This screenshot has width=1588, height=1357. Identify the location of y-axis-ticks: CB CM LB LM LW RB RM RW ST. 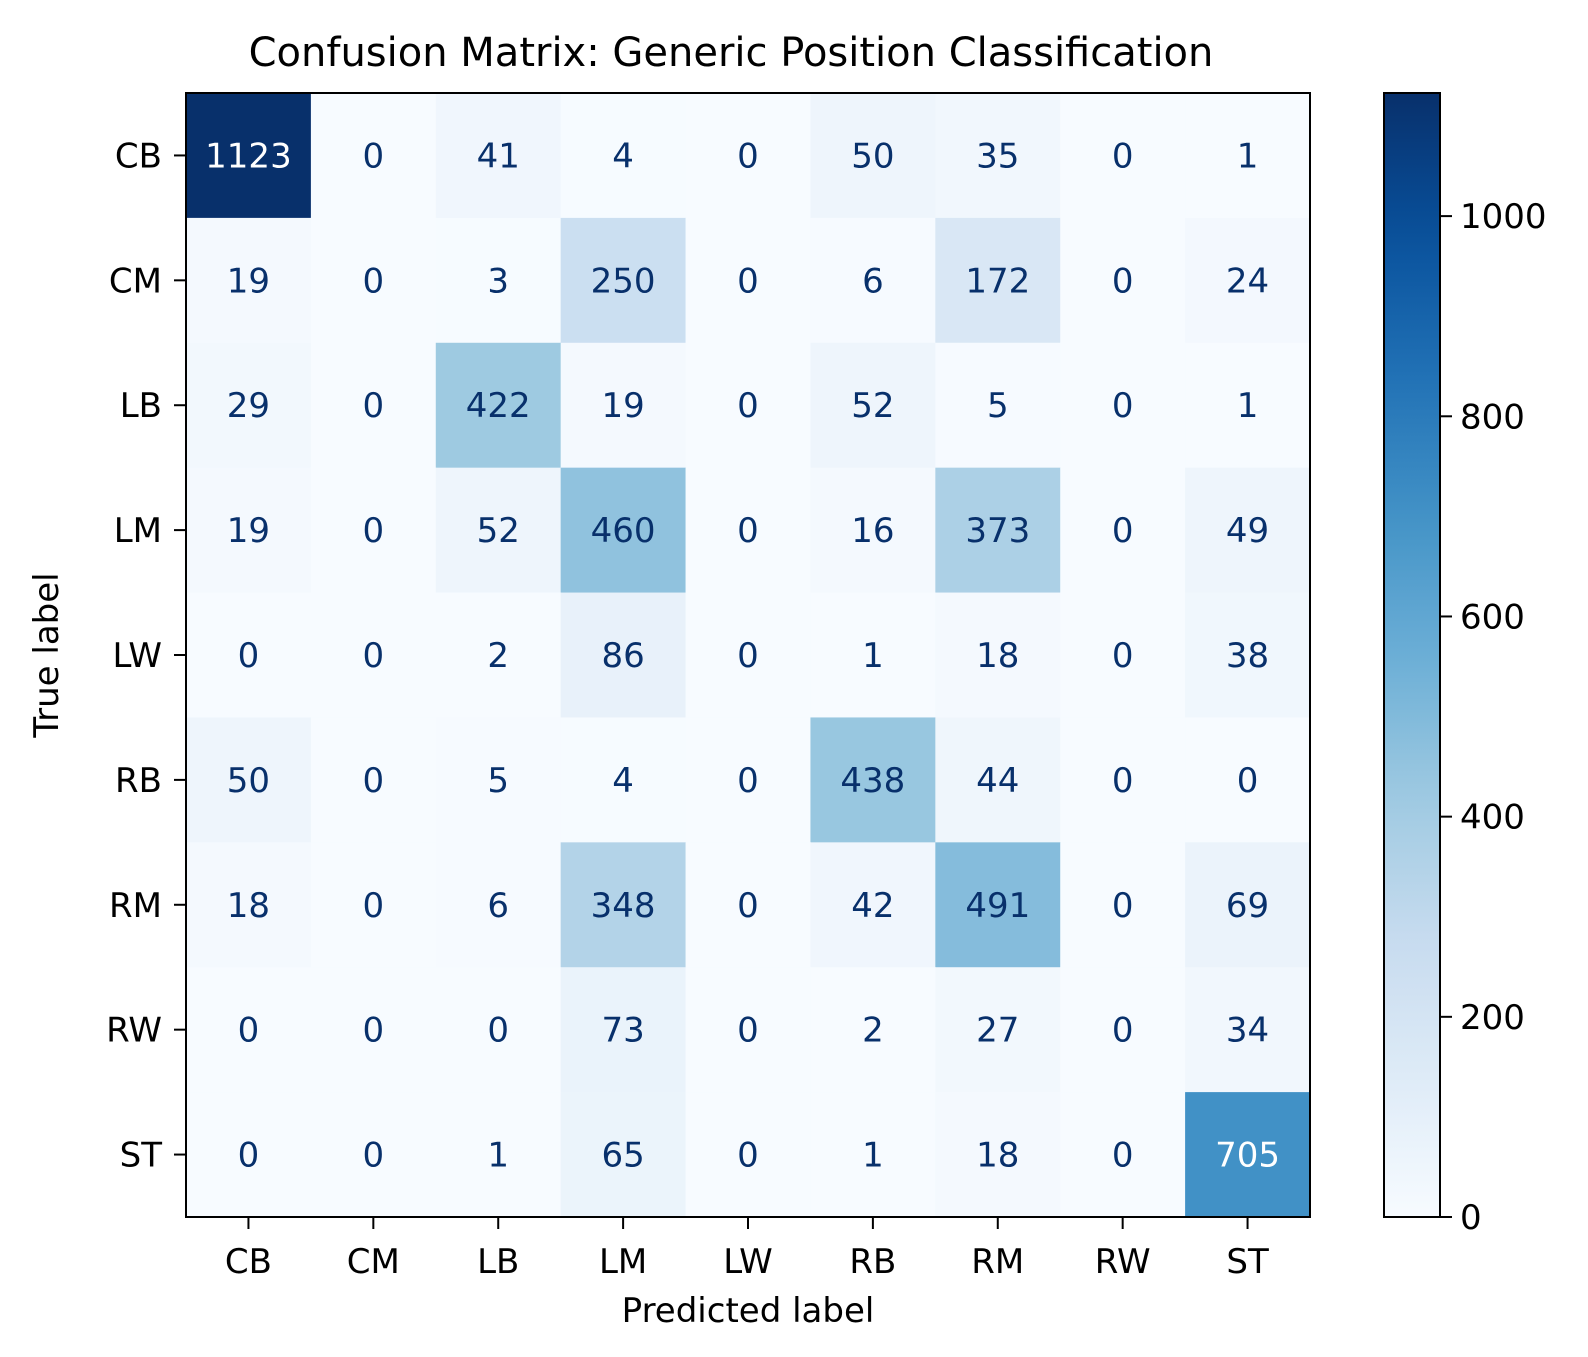
(146, 656).